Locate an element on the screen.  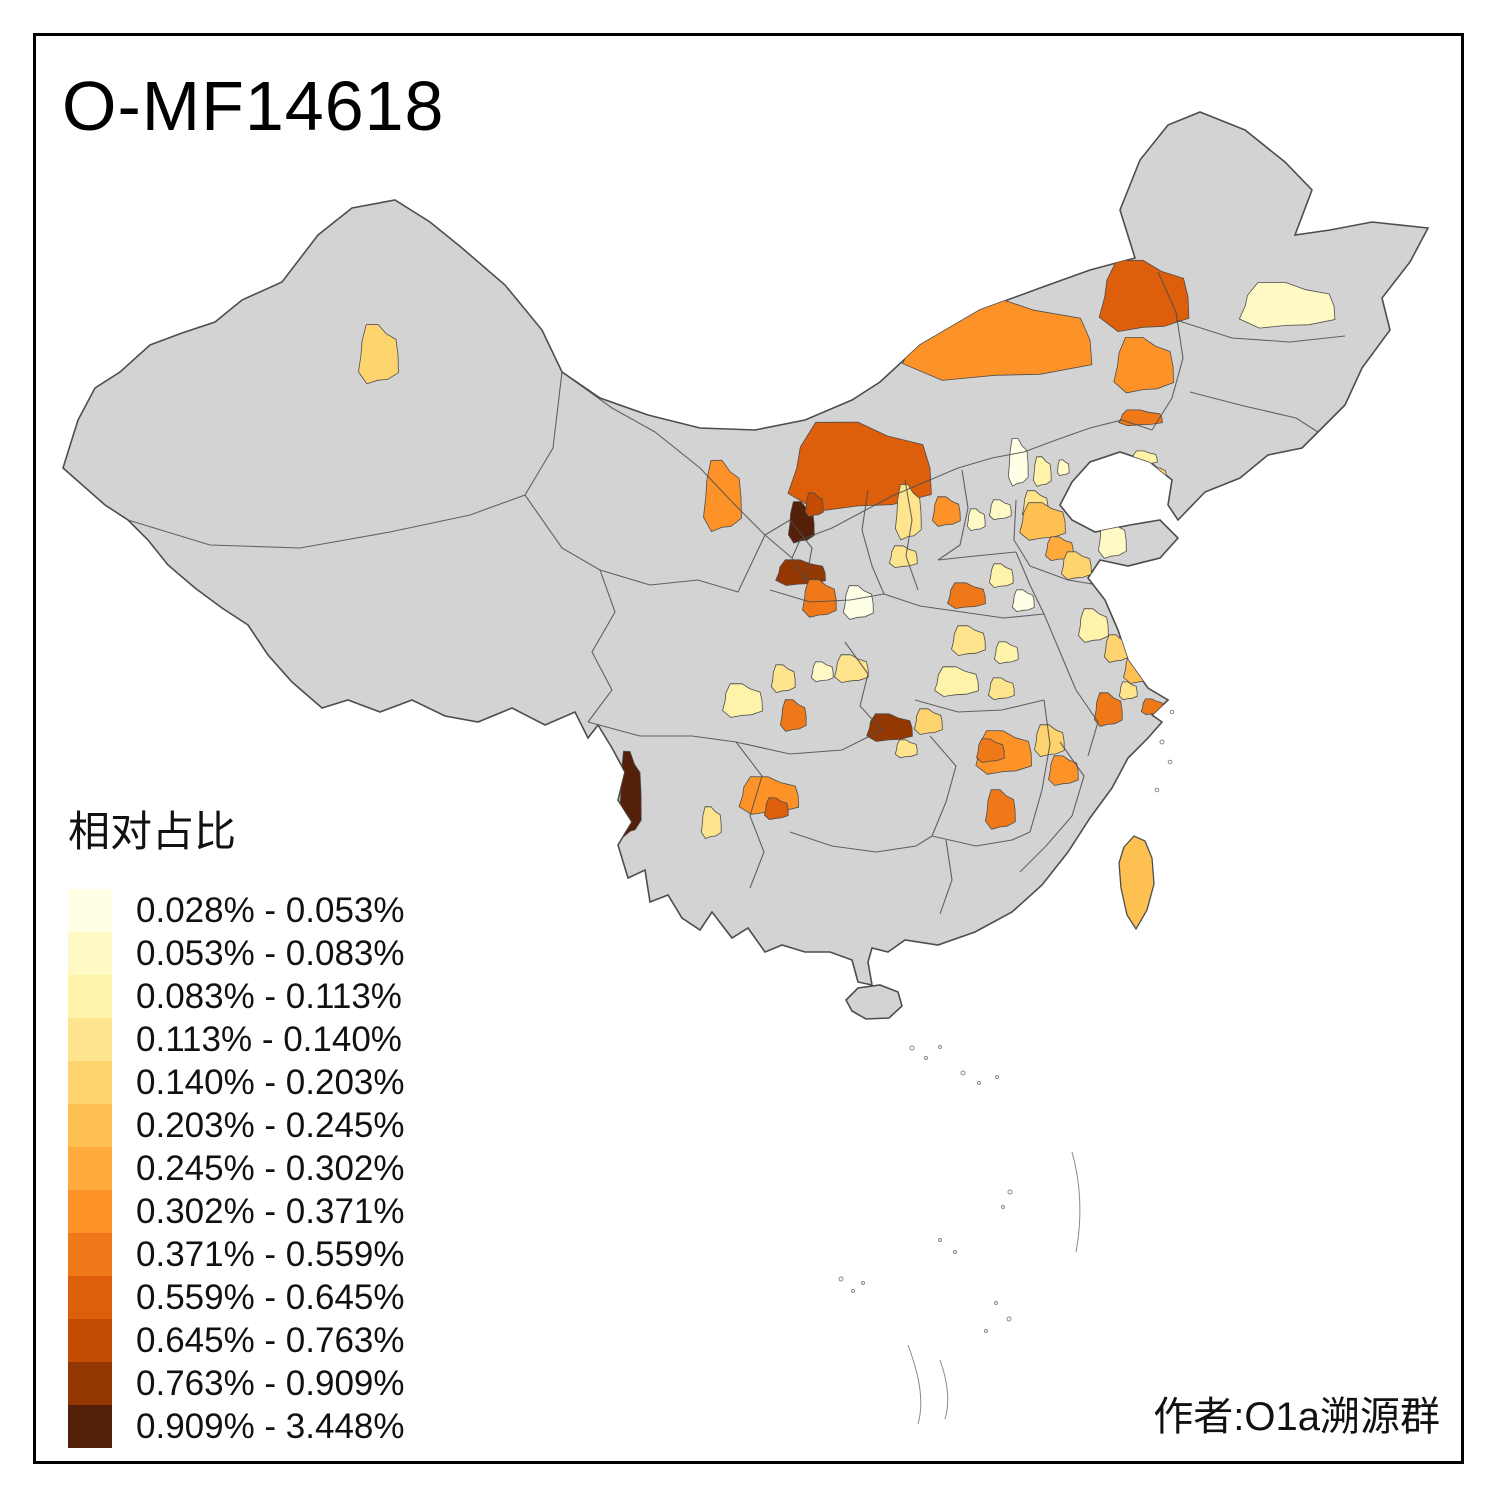
legend-label: 0.140% - 0.203% is located at coordinates (270, 1082).